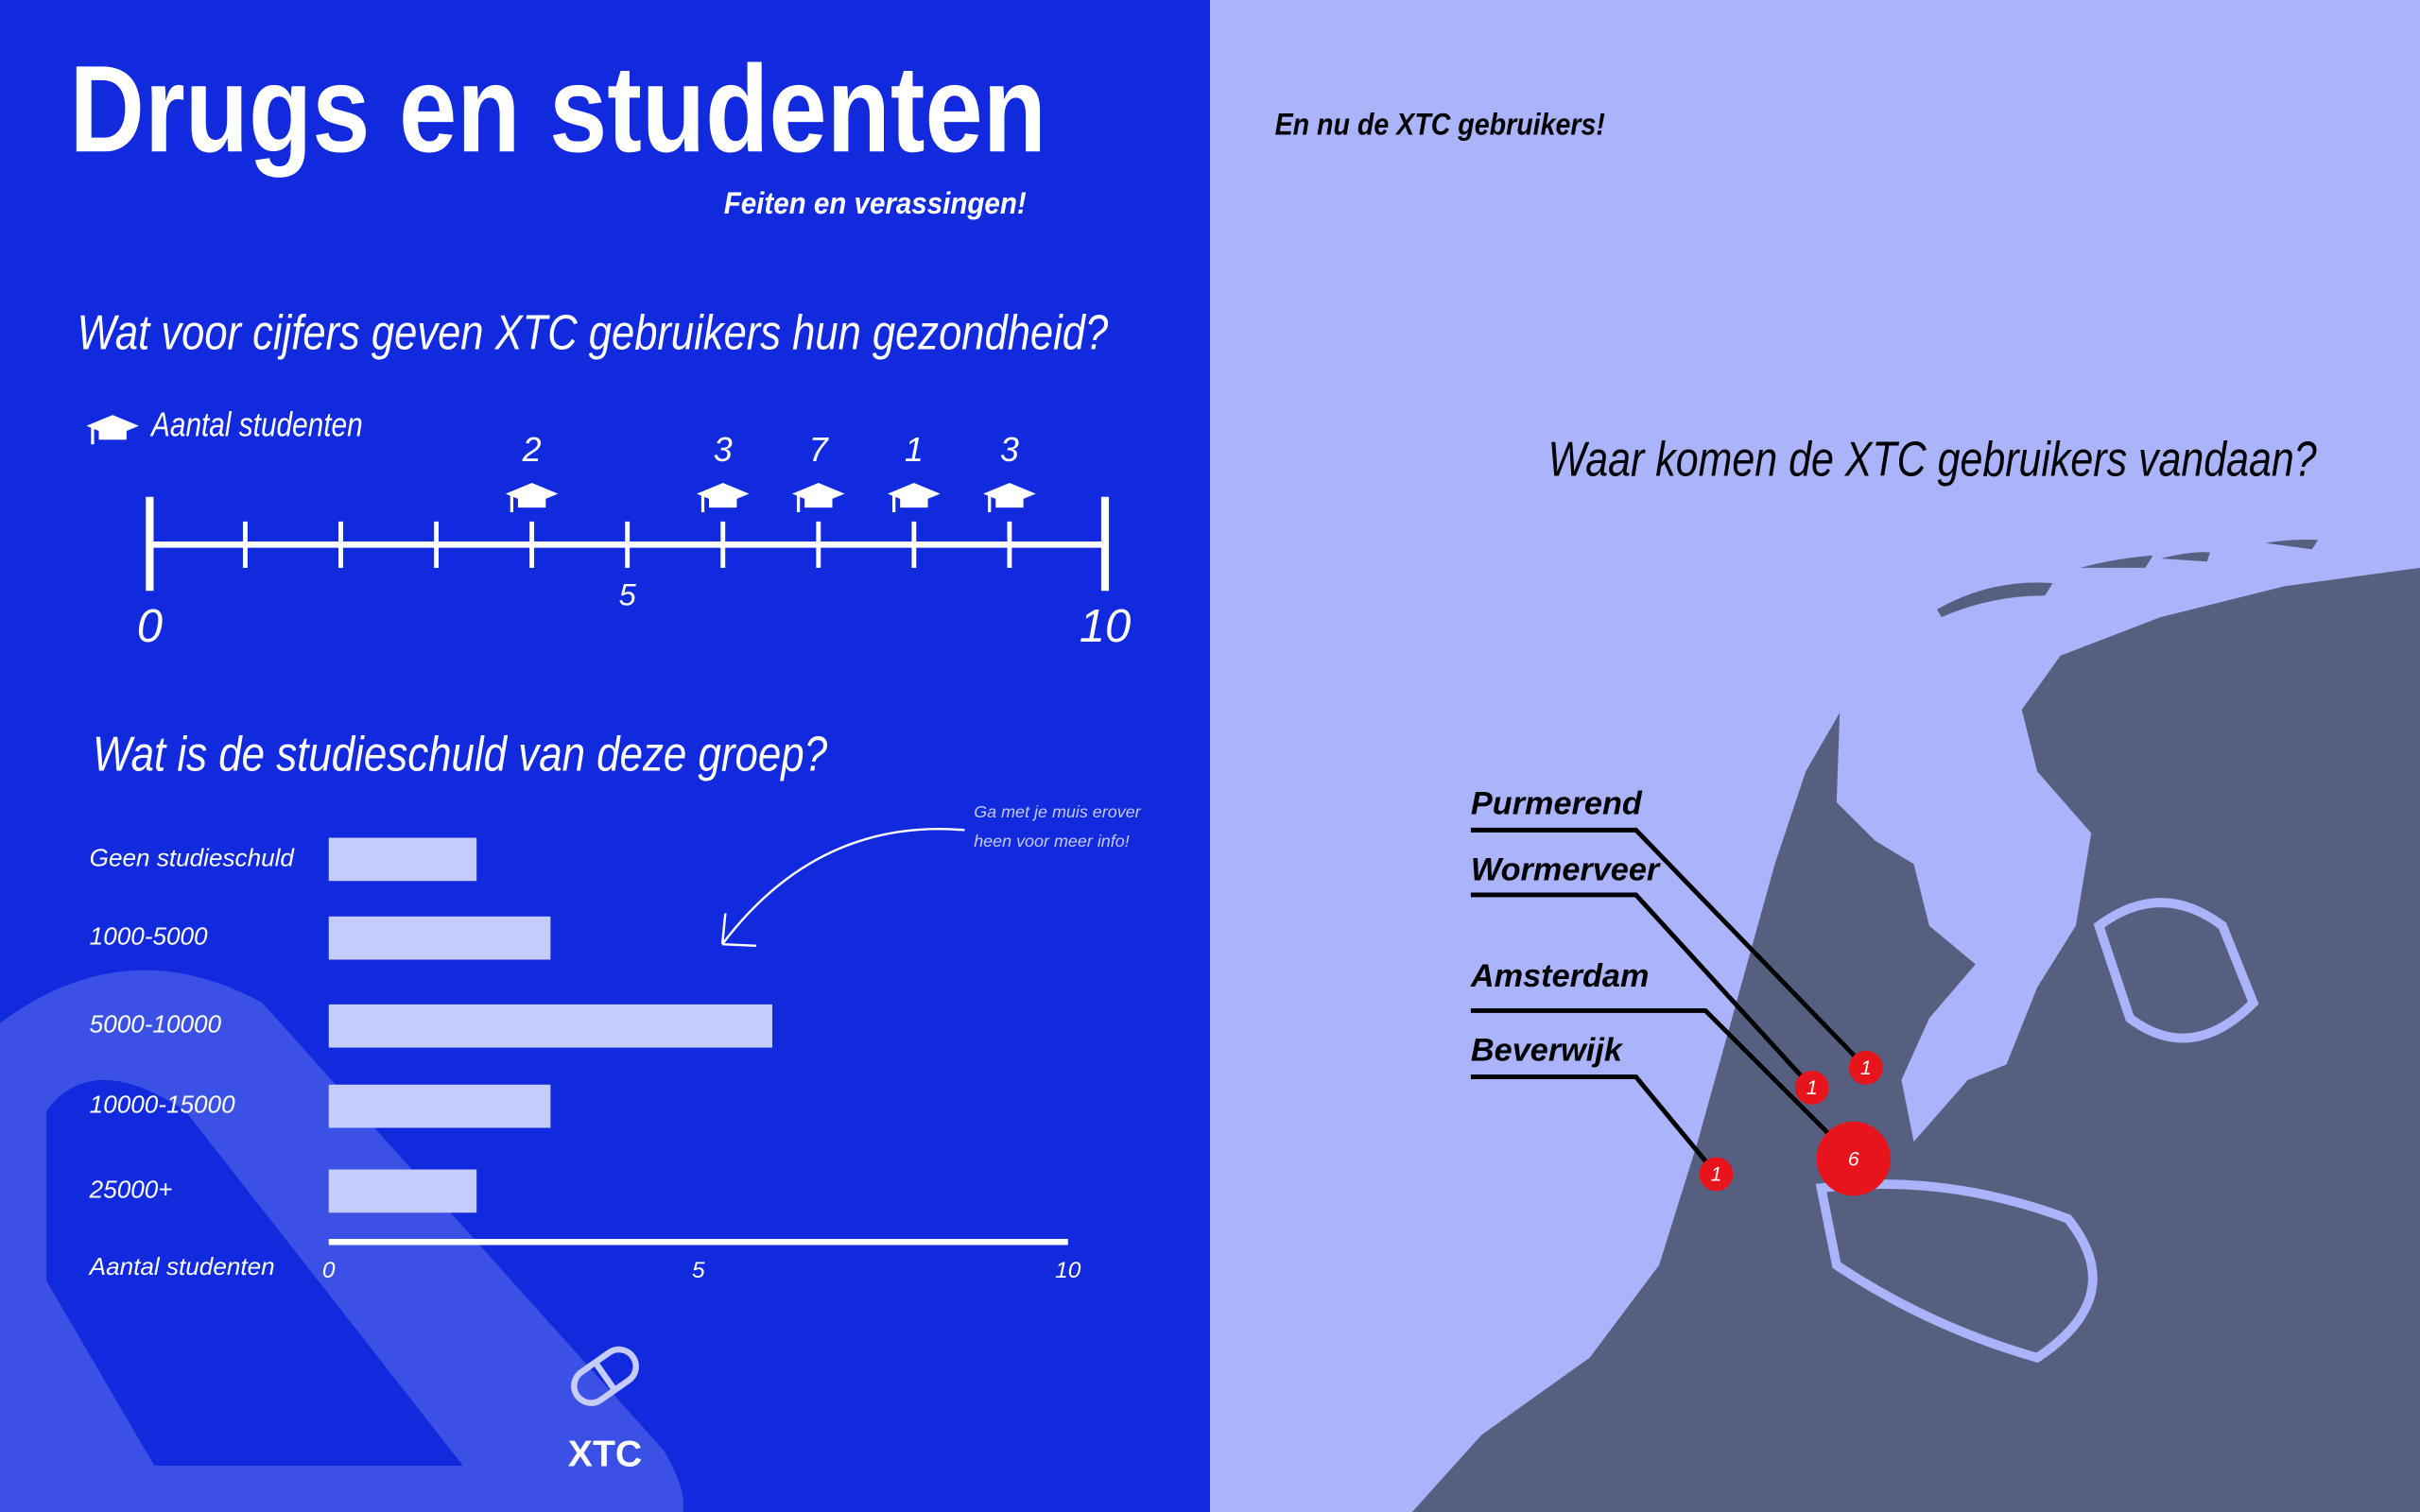 This screenshot has height=1512, width=2420. I want to click on axis-title: Aantal studenten, so click(181, 1266).